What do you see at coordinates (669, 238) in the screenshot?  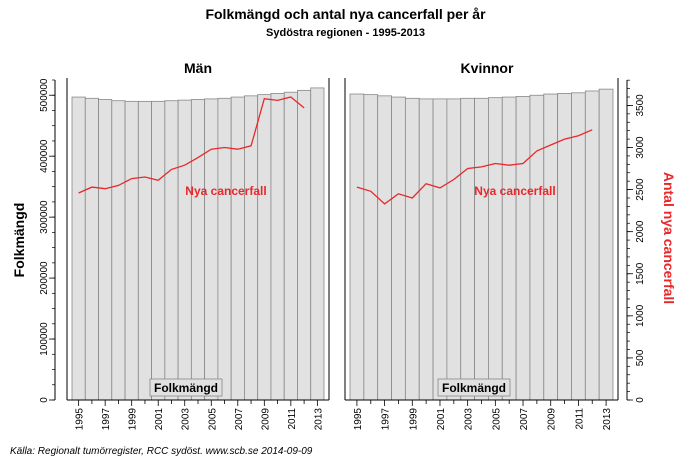 I see `right-axis-title: Antal nya cancerfall` at bounding box center [669, 238].